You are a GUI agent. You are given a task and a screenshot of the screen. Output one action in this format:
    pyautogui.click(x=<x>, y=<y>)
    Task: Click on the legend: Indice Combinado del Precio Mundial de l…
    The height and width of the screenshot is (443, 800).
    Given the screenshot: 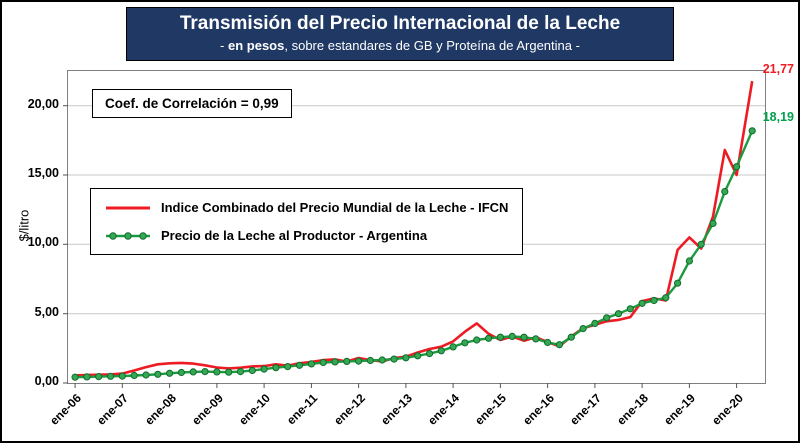 What is the action you would take?
    pyautogui.click(x=307, y=221)
    